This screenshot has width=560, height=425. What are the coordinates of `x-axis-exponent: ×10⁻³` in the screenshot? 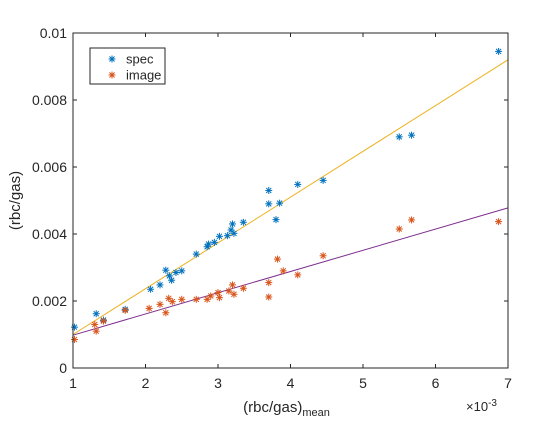 It's located at (481, 406).